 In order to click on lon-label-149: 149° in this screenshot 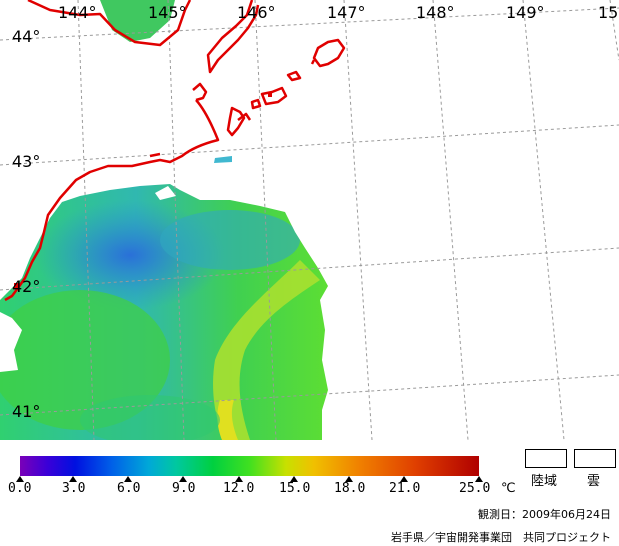, I will do `click(525, 12)`.